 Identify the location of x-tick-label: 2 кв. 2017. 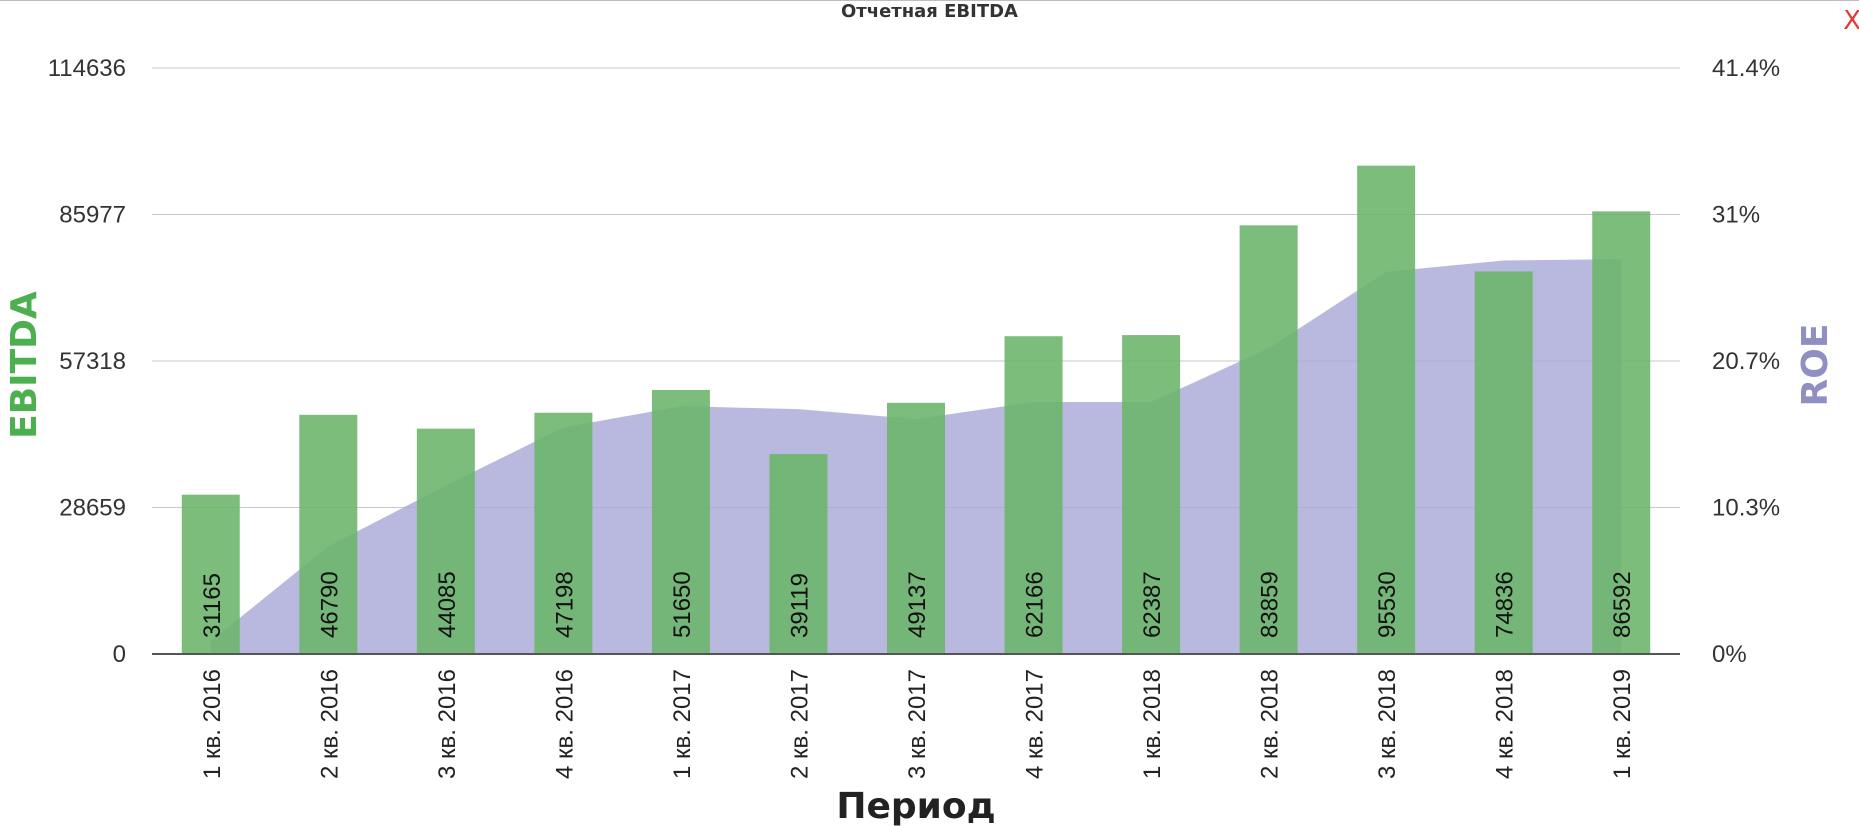
(799, 724).